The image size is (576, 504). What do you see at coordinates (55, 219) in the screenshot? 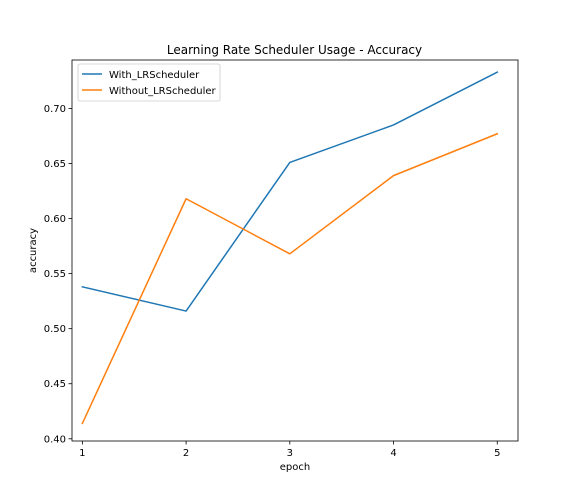
I see `y-tick-label: 0.60` at bounding box center [55, 219].